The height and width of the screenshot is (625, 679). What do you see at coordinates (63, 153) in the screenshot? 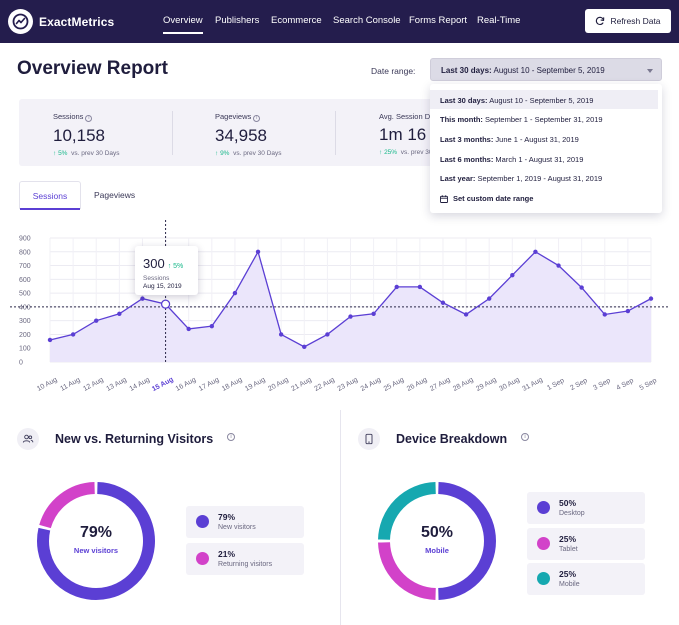
I see `metric-change: 5%` at bounding box center [63, 153].